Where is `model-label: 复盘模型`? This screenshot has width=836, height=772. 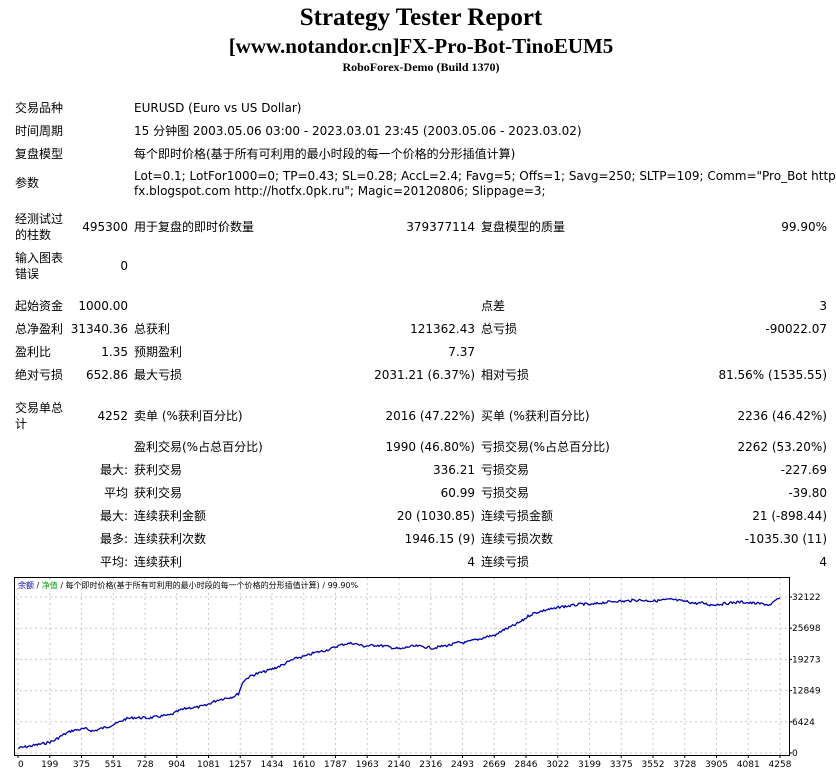
model-label: 复盘模型 is located at coordinates (39, 154).